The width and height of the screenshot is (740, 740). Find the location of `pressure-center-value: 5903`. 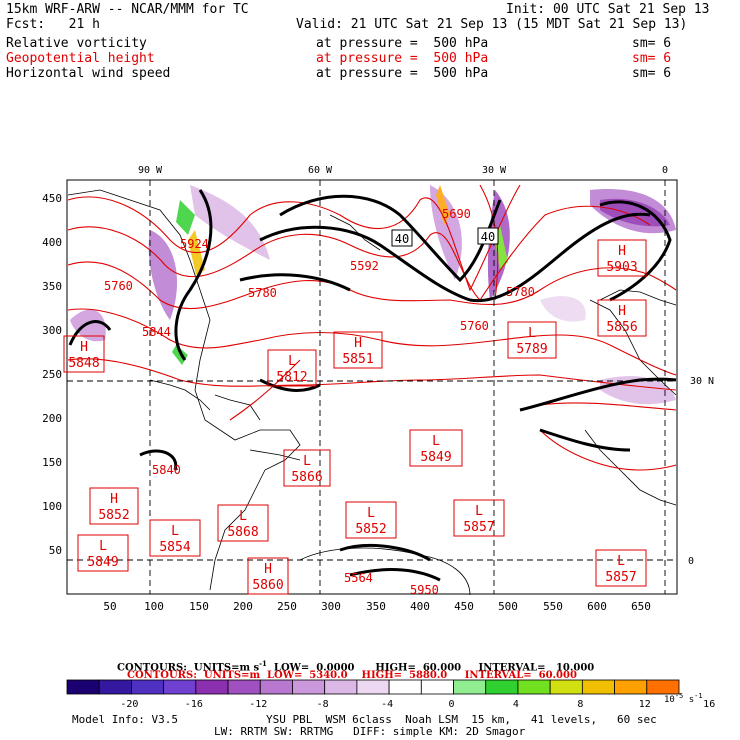

pressure-center-value: 5903 is located at coordinates (621, 267).